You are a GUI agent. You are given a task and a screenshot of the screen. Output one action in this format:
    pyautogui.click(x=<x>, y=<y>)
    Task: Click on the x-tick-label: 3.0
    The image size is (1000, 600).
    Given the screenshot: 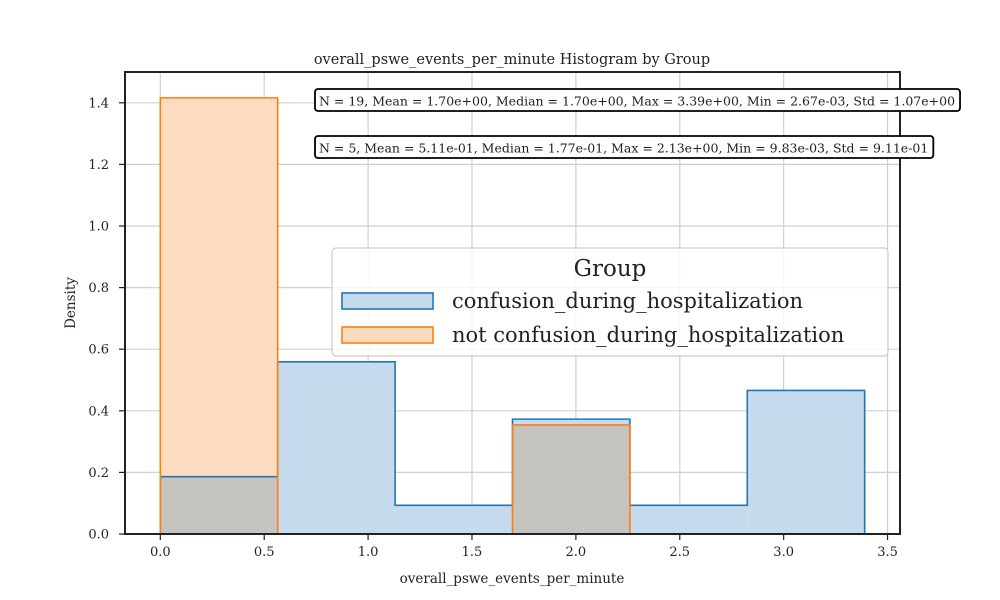 What is the action you would take?
    pyautogui.click(x=783, y=552)
    